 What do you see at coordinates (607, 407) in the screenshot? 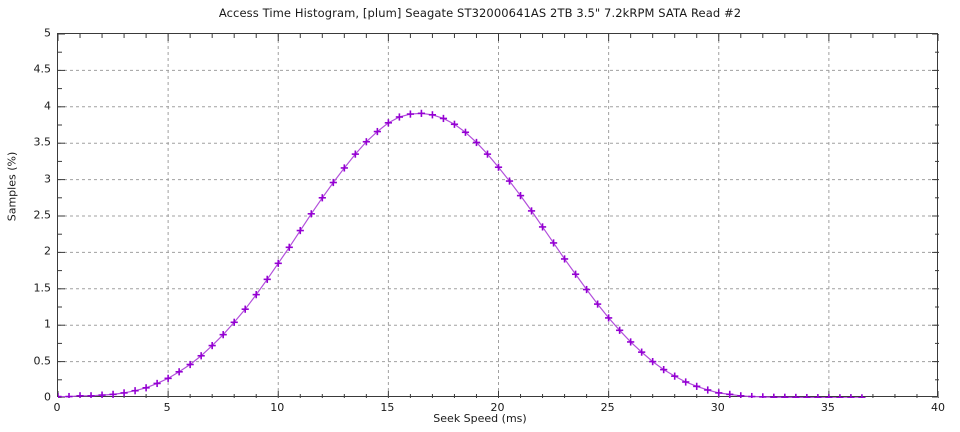
I see `x-tick-label: 25` at bounding box center [607, 407].